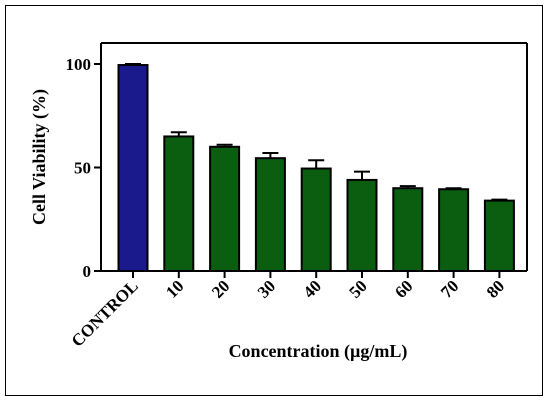 Image resolution: width=550 pixels, height=403 pixels. What do you see at coordinates (312, 288) in the screenshot?
I see `x-tick-label: 40` at bounding box center [312, 288].